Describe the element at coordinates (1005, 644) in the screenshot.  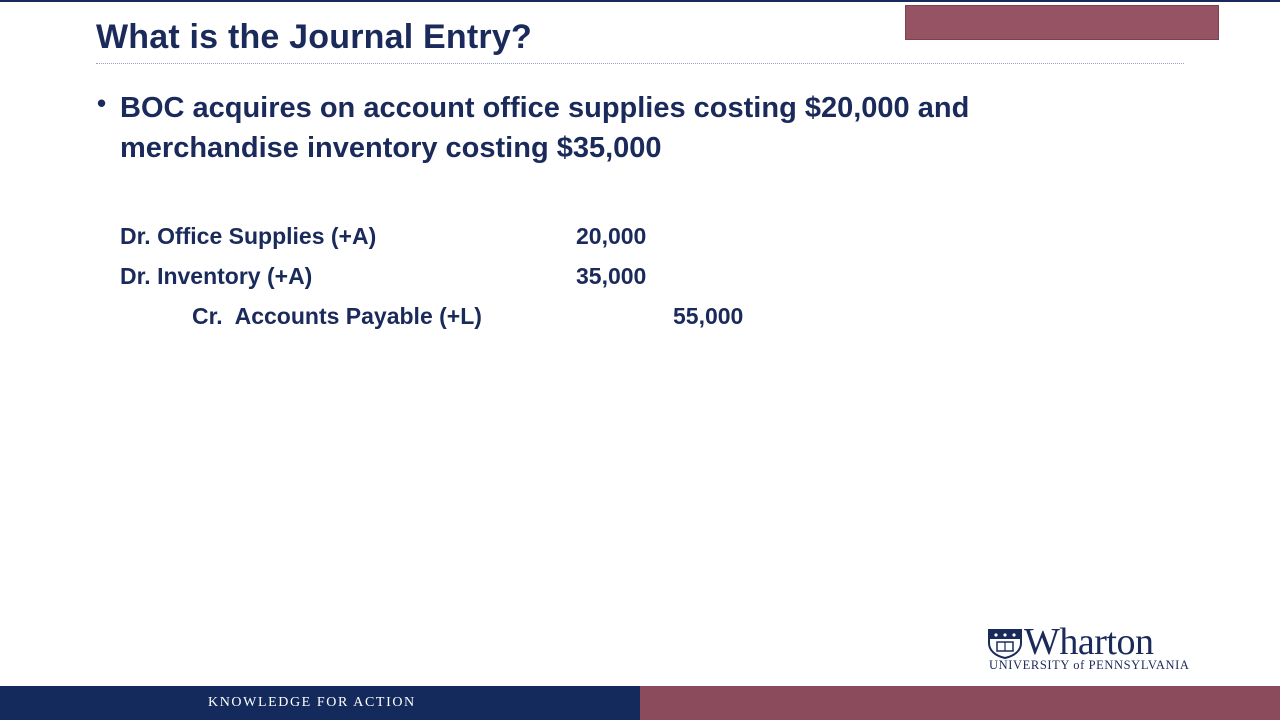
I see `shield-icon` at that location.